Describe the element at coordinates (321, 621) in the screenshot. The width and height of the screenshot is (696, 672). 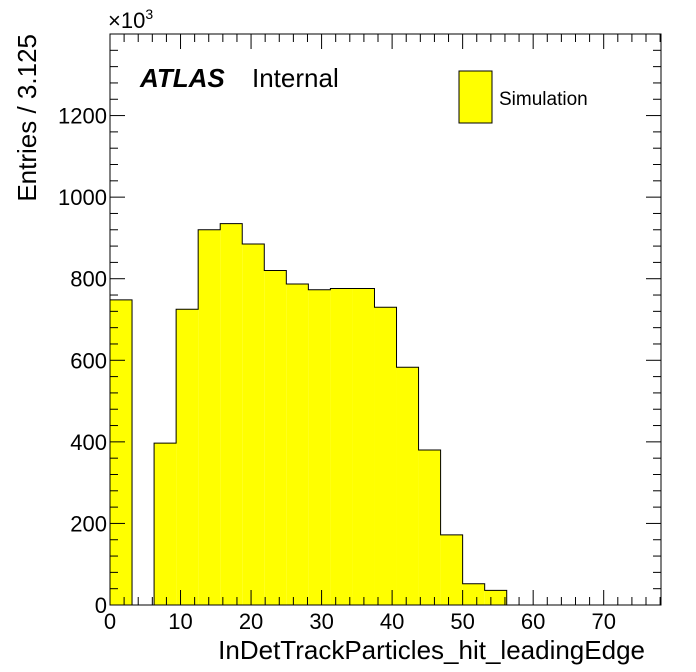
I see `x-tick-label: 30` at that location.